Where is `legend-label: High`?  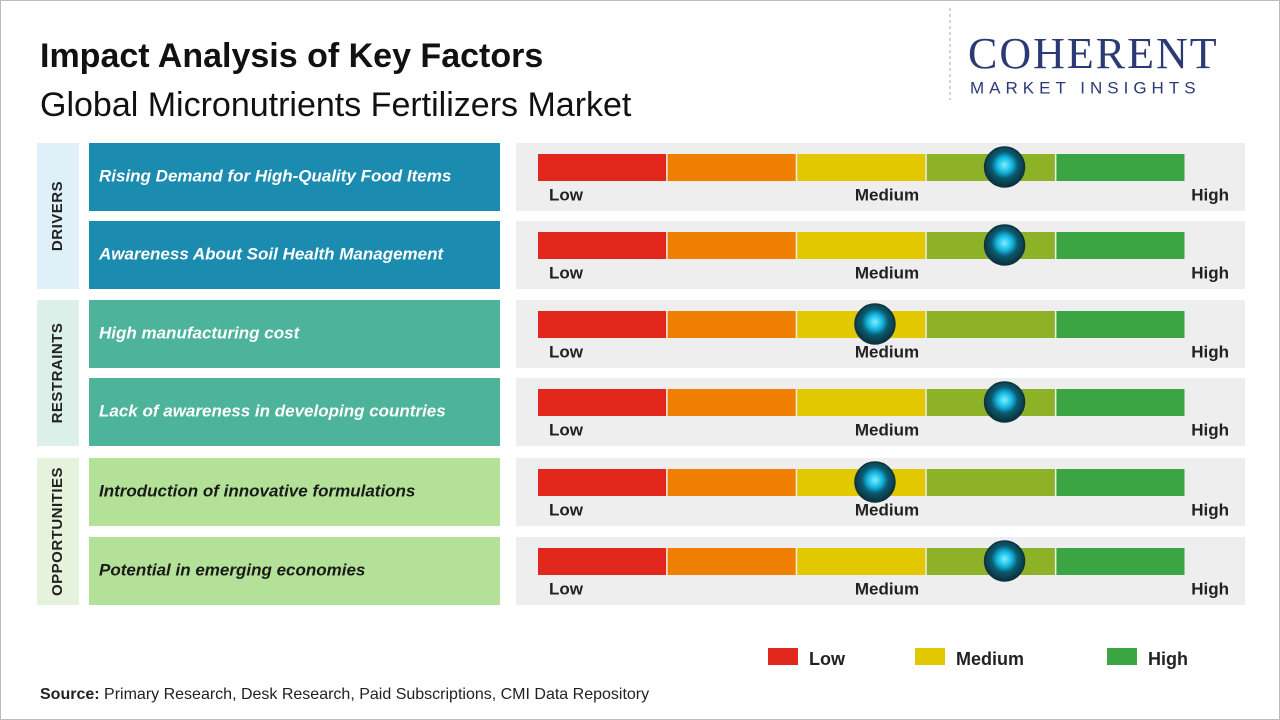 legend-label: High is located at coordinates (1168, 659).